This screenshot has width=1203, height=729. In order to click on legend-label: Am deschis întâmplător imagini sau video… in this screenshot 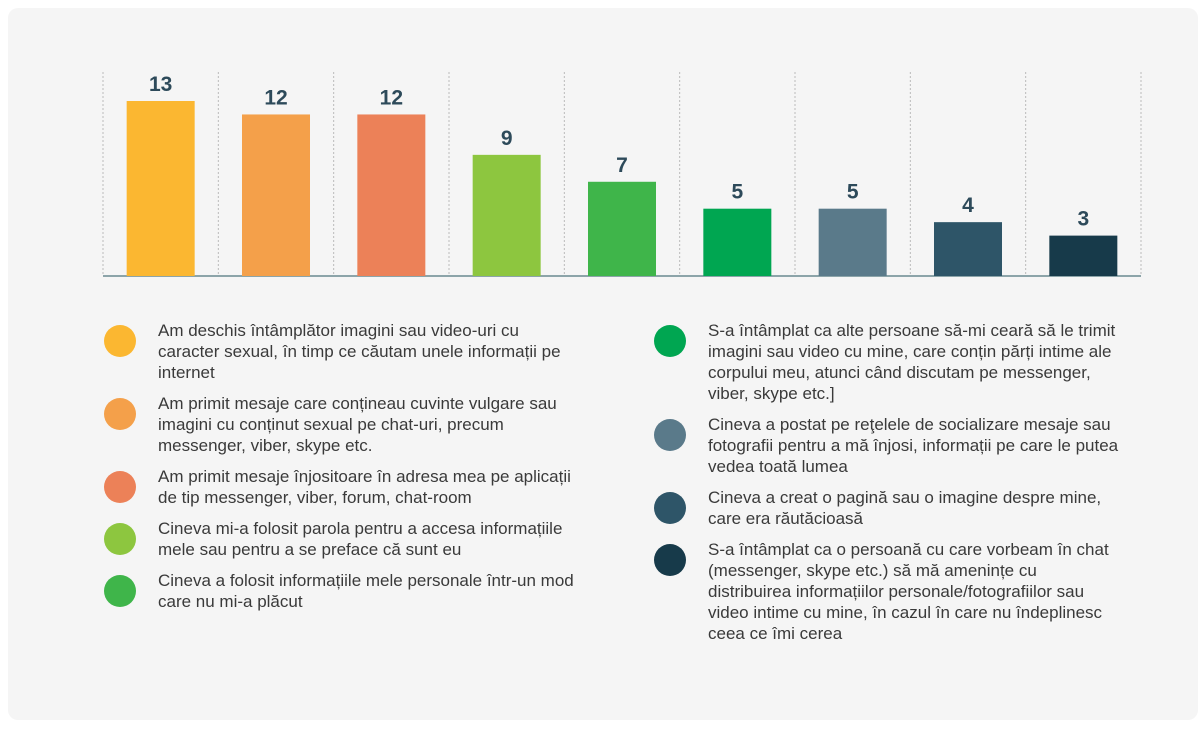, I will do `click(359, 351)`.